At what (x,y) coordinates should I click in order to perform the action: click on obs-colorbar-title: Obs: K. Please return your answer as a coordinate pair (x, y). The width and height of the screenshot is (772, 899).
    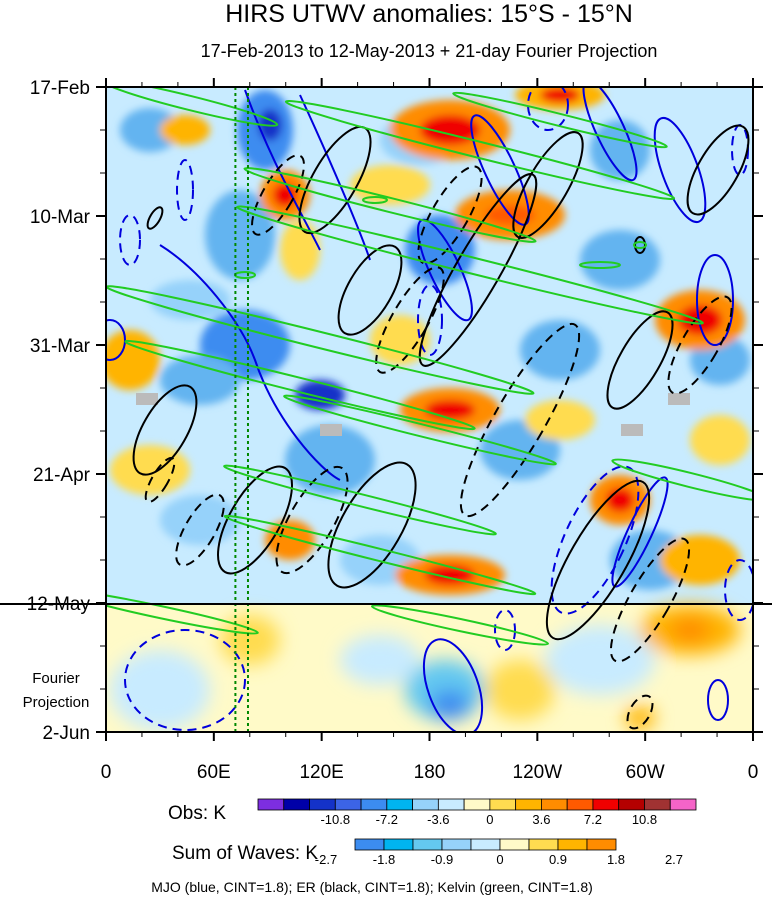
    Looking at the image, I should click on (197, 813).